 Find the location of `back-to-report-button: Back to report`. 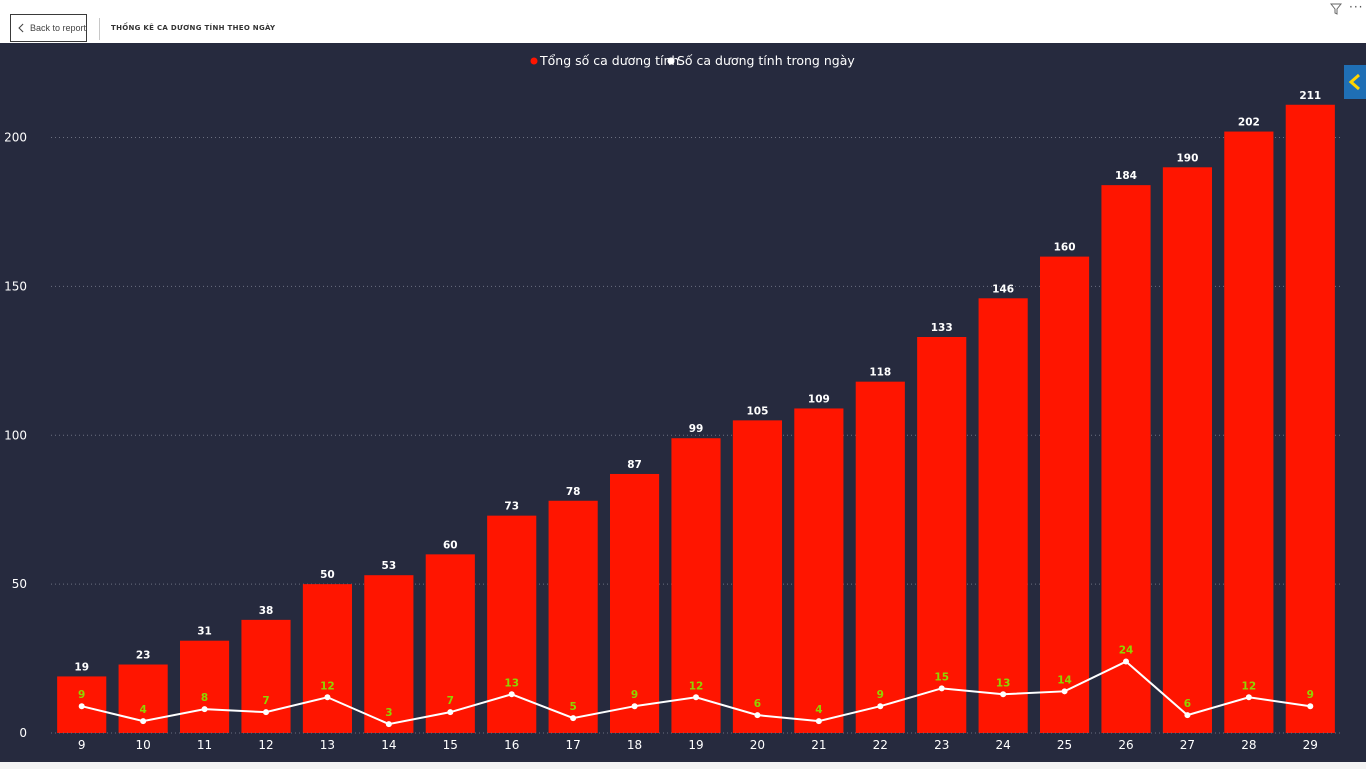

back-to-report-button: Back to report is located at coordinates (48, 28).